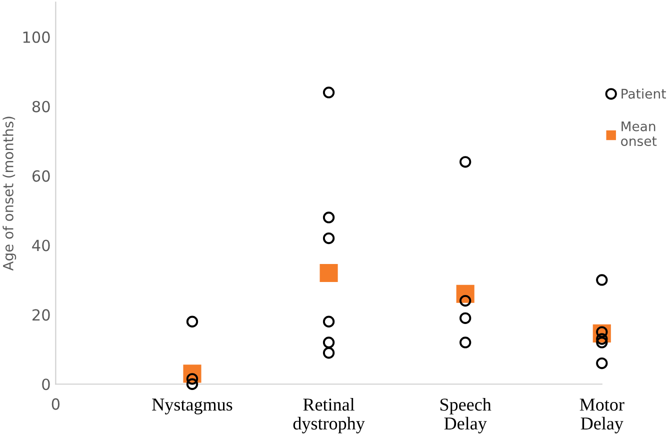 The height and width of the screenshot is (438, 671). What do you see at coordinates (644, 93) in the screenshot?
I see `legend-label: Patient` at bounding box center [644, 93].